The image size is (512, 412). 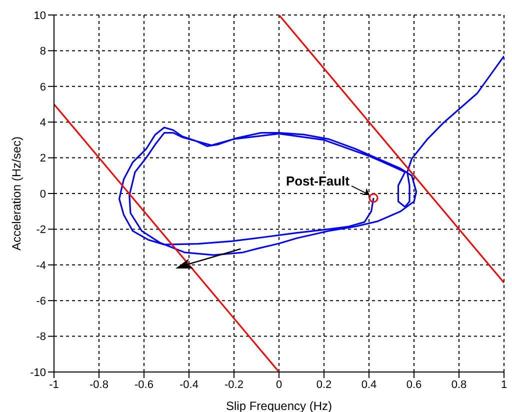 What do you see at coordinates (414, 384) in the screenshot?
I see `x-tick-label: 0.6` at bounding box center [414, 384].